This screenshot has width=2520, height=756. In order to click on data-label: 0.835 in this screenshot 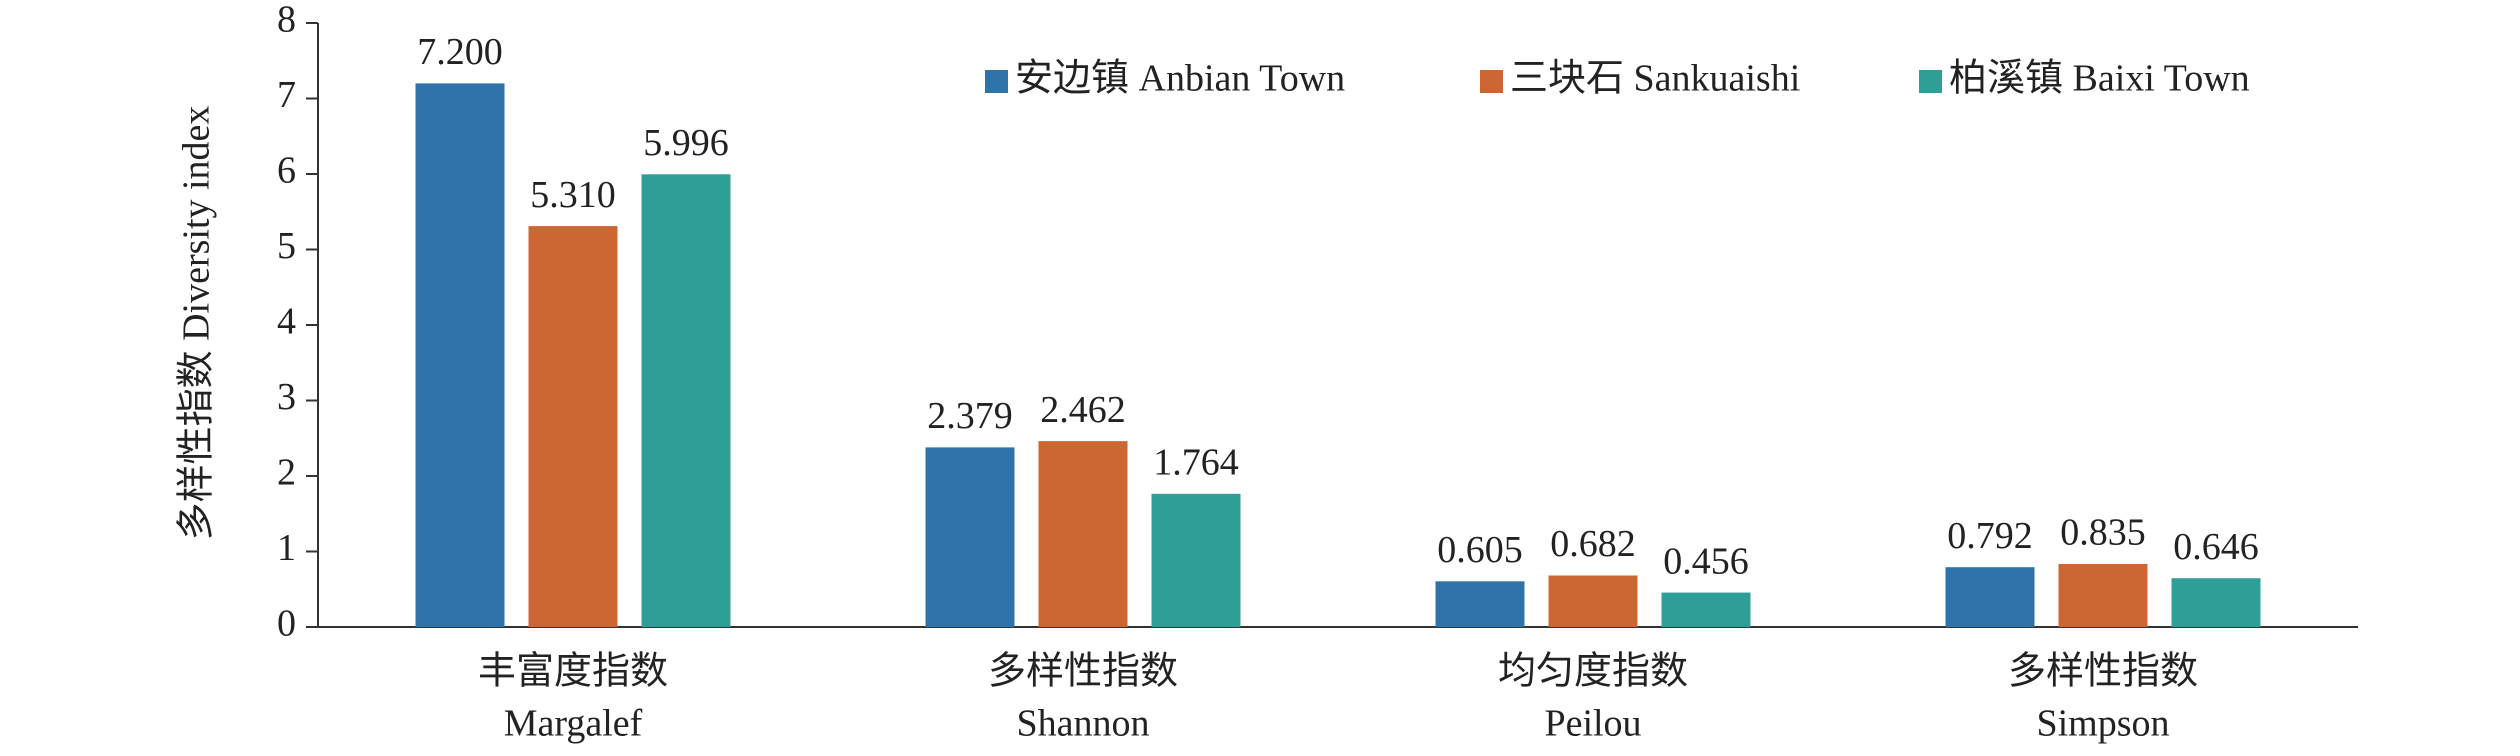, I will do `click(2103, 533)`.